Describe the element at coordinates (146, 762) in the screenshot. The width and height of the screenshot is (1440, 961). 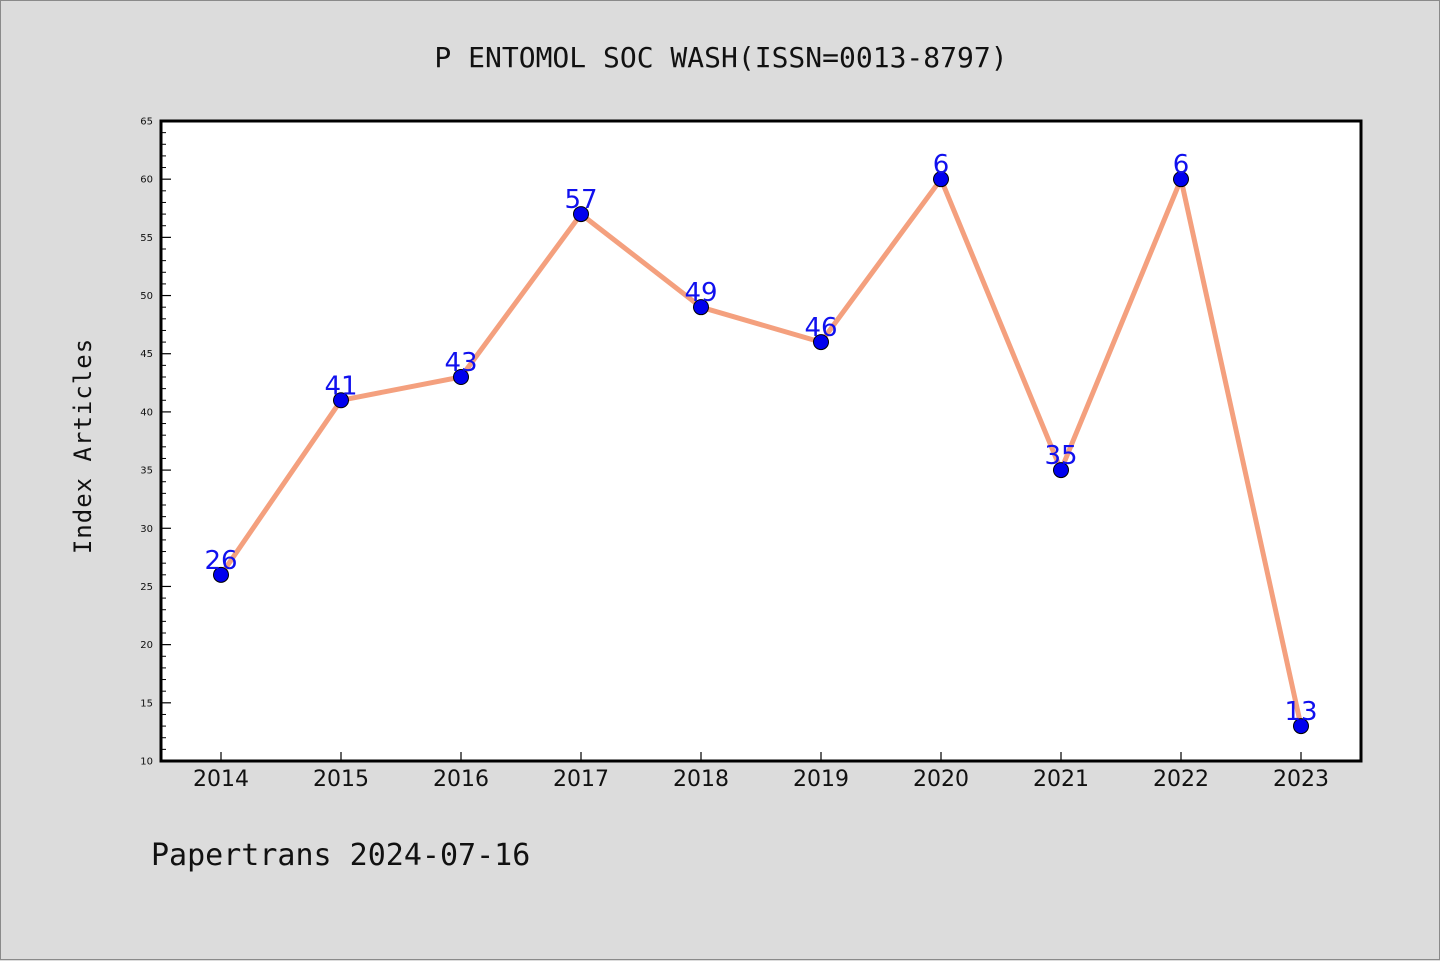
I see `y-tick-label: 10` at that location.